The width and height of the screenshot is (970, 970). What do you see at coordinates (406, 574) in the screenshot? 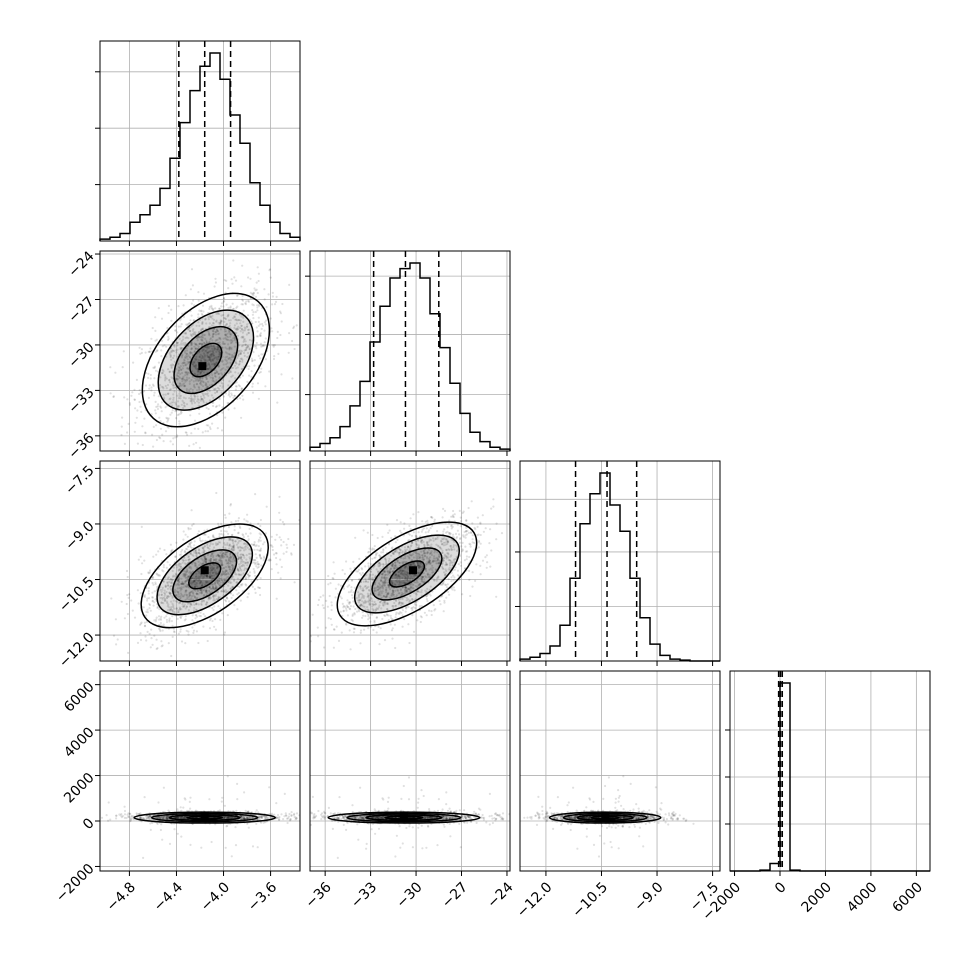
I see `contour-level` at bounding box center [406, 574].